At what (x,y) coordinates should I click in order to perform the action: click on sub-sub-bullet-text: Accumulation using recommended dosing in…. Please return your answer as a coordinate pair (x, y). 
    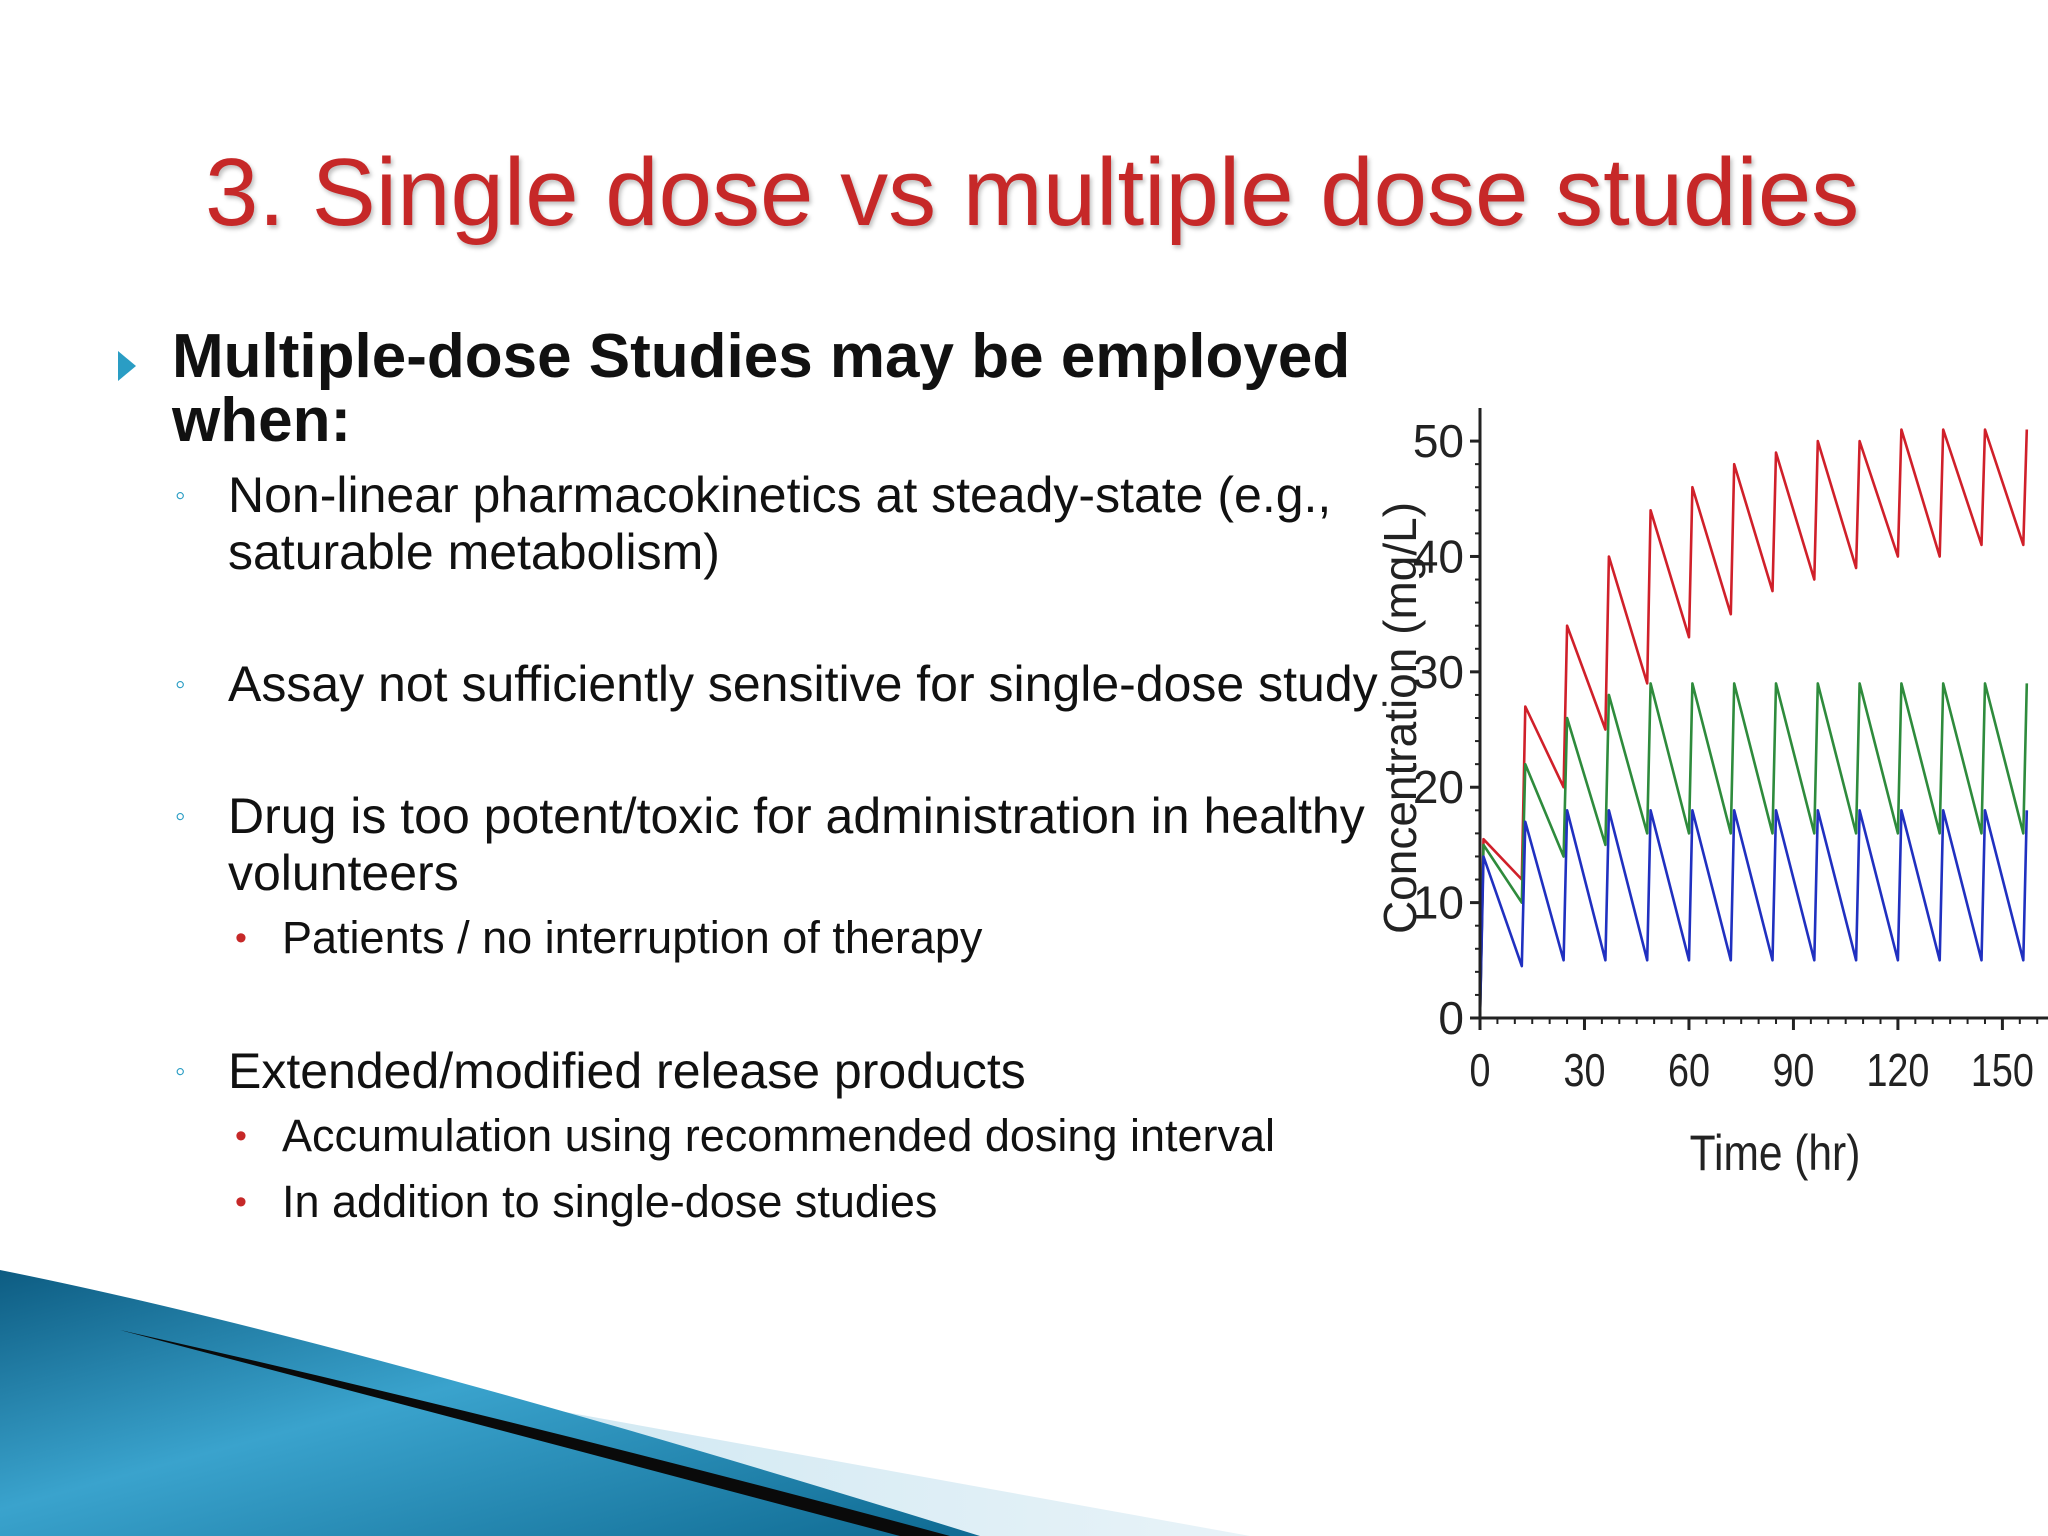
    Looking at the image, I should click on (779, 1135).